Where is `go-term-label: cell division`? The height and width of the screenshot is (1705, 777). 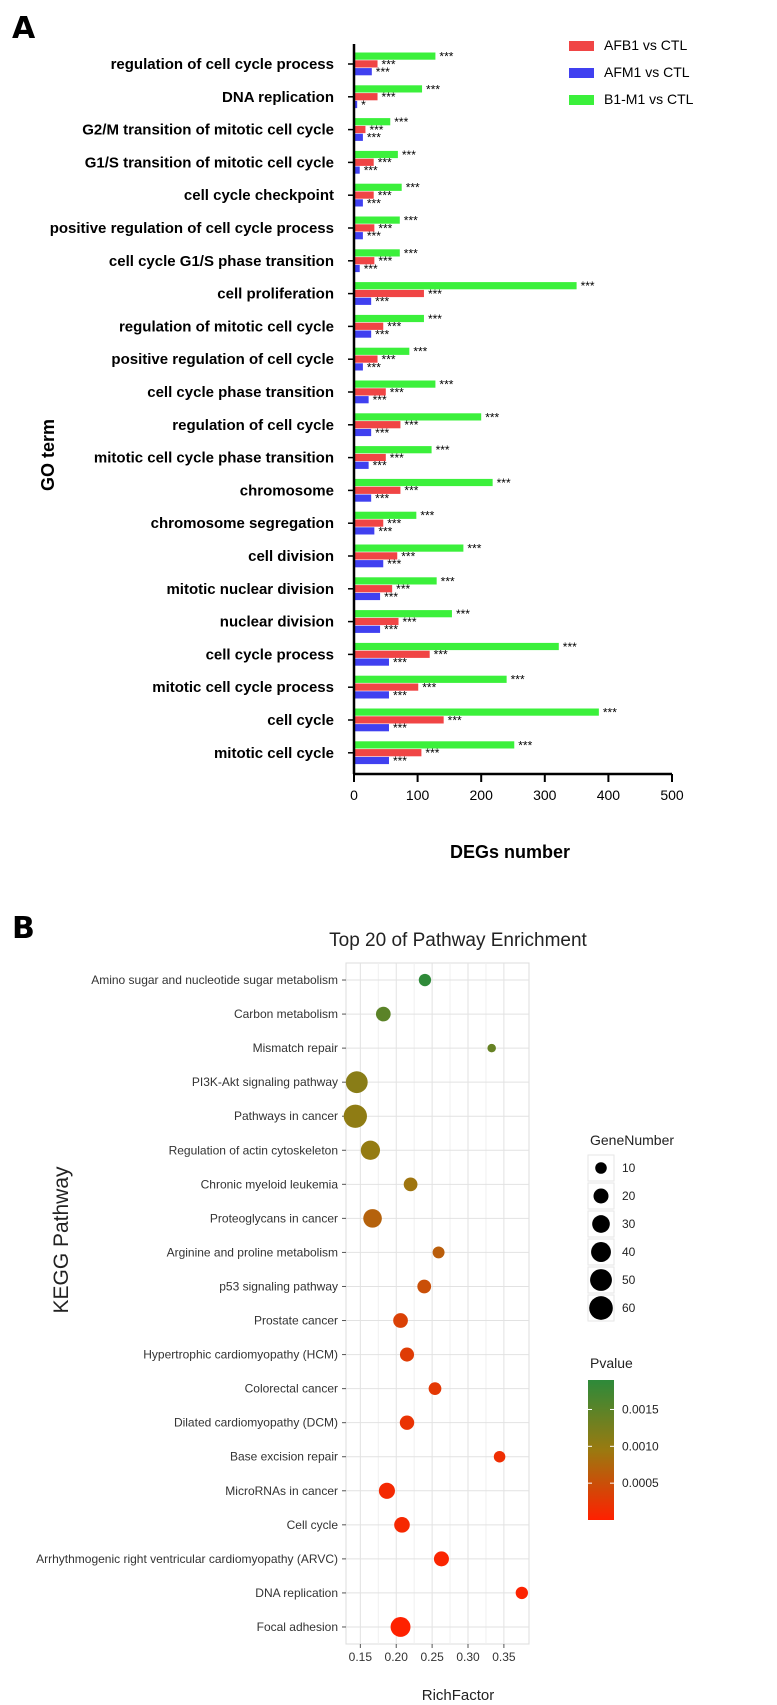
go-term-label: cell division is located at coordinates (291, 556).